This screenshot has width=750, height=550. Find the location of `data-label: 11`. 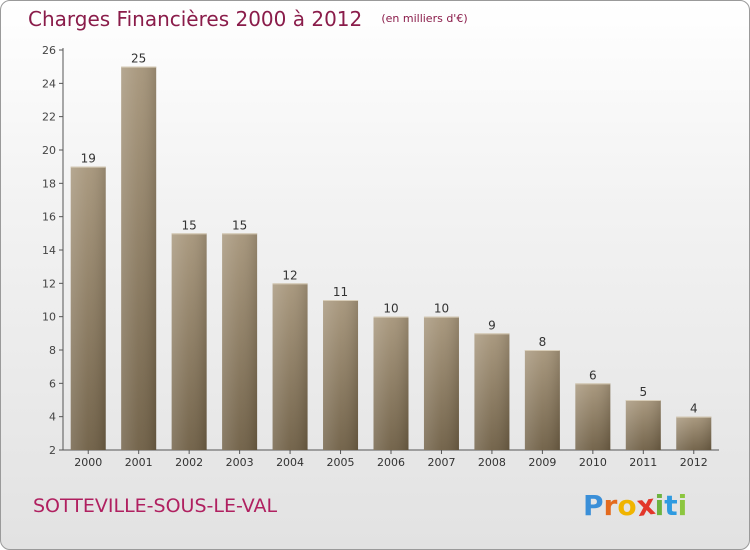

data-label: 11 is located at coordinates (340, 292).